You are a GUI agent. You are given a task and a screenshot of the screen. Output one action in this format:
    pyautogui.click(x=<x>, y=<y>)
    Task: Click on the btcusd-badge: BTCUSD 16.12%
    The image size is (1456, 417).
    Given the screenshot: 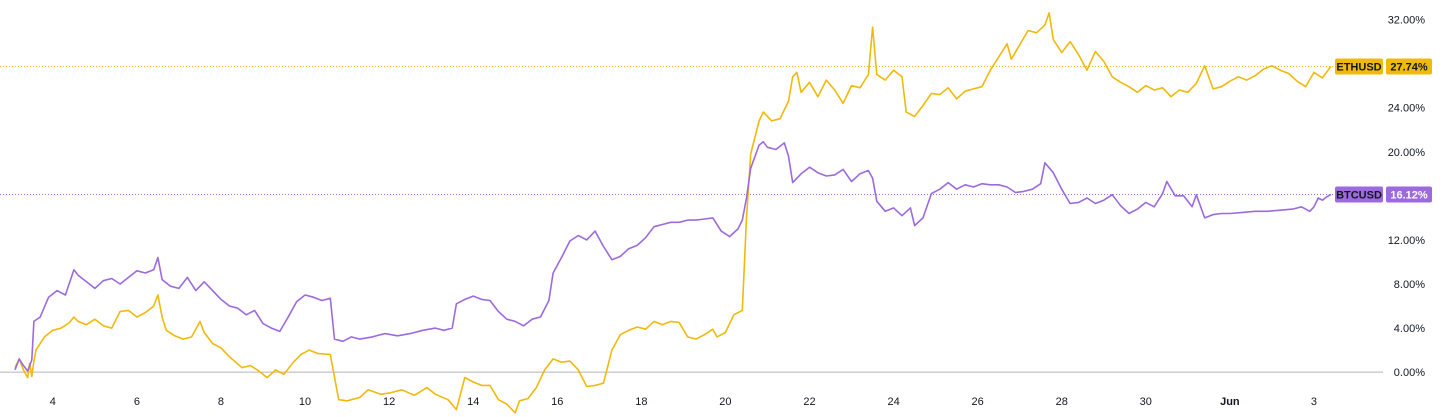 What is the action you would take?
    pyautogui.click(x=1383, y=194)
    